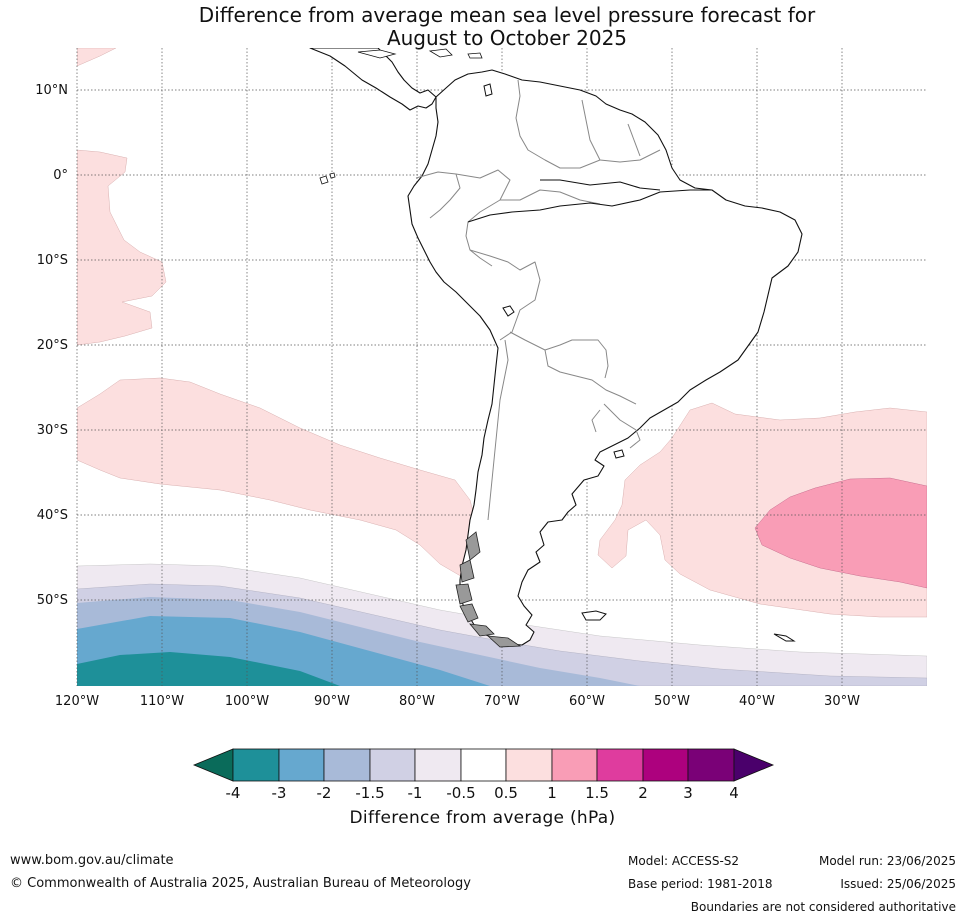  Describe the element at coordinates (734, 793) in the screenshot. I see `colorbar-tick-label: 4` at that location.